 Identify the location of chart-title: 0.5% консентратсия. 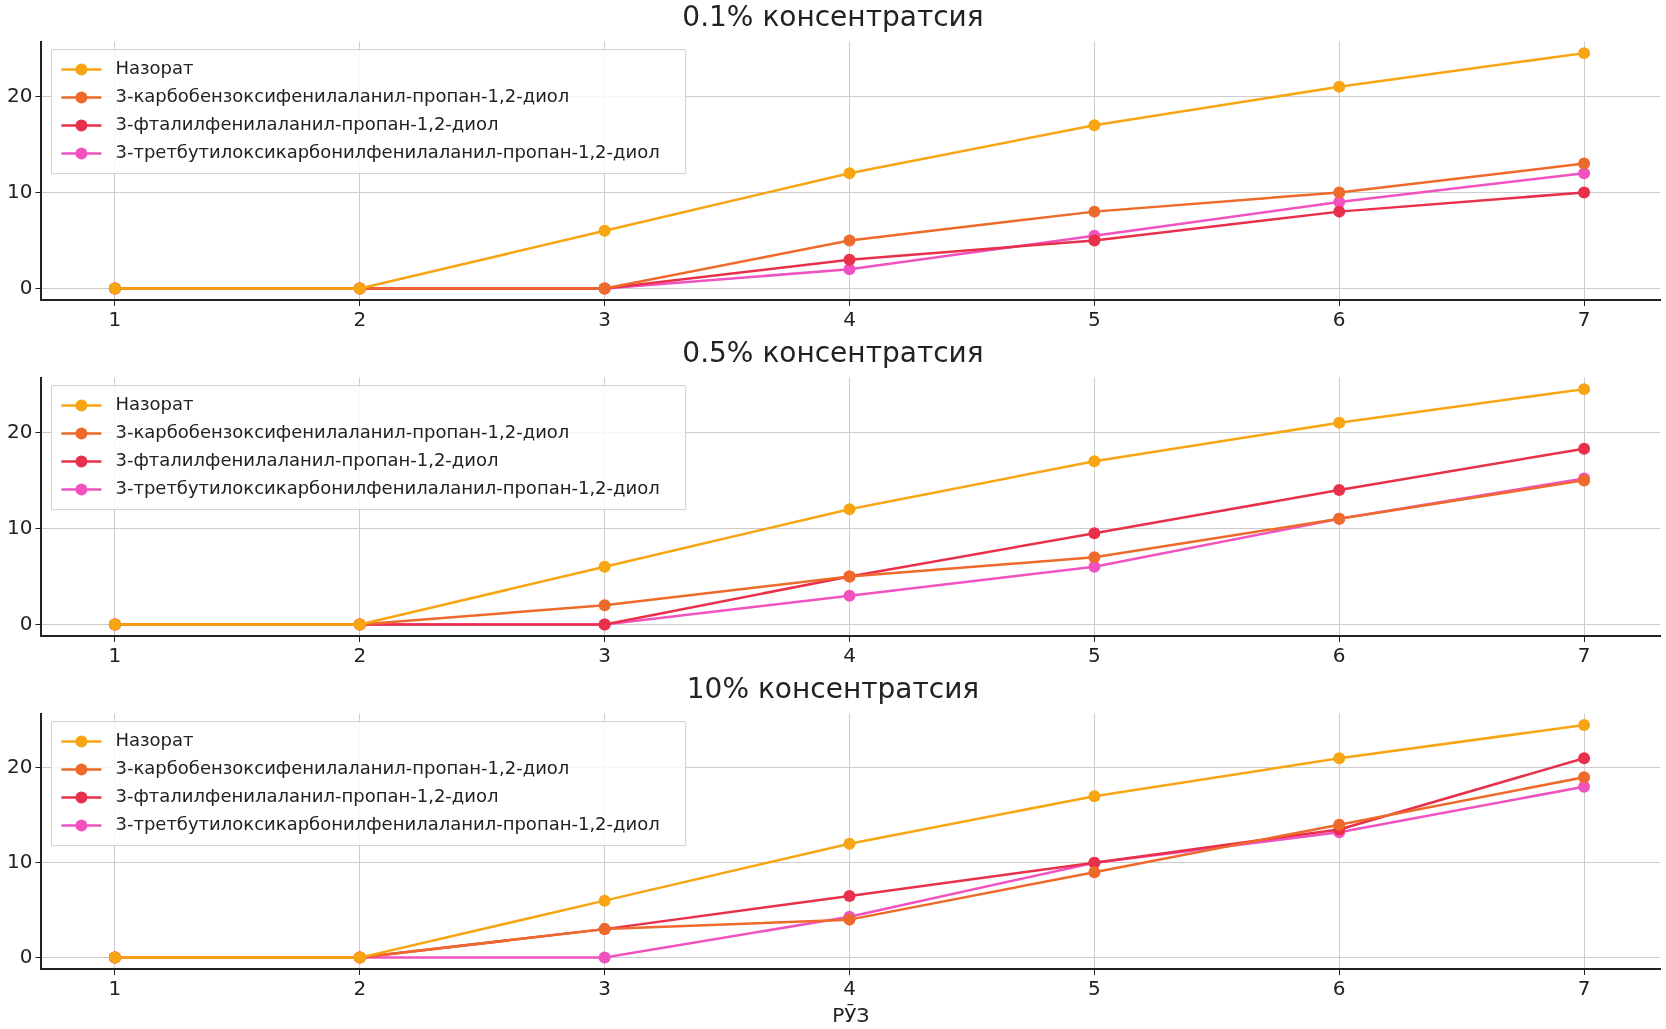
(833, 353).